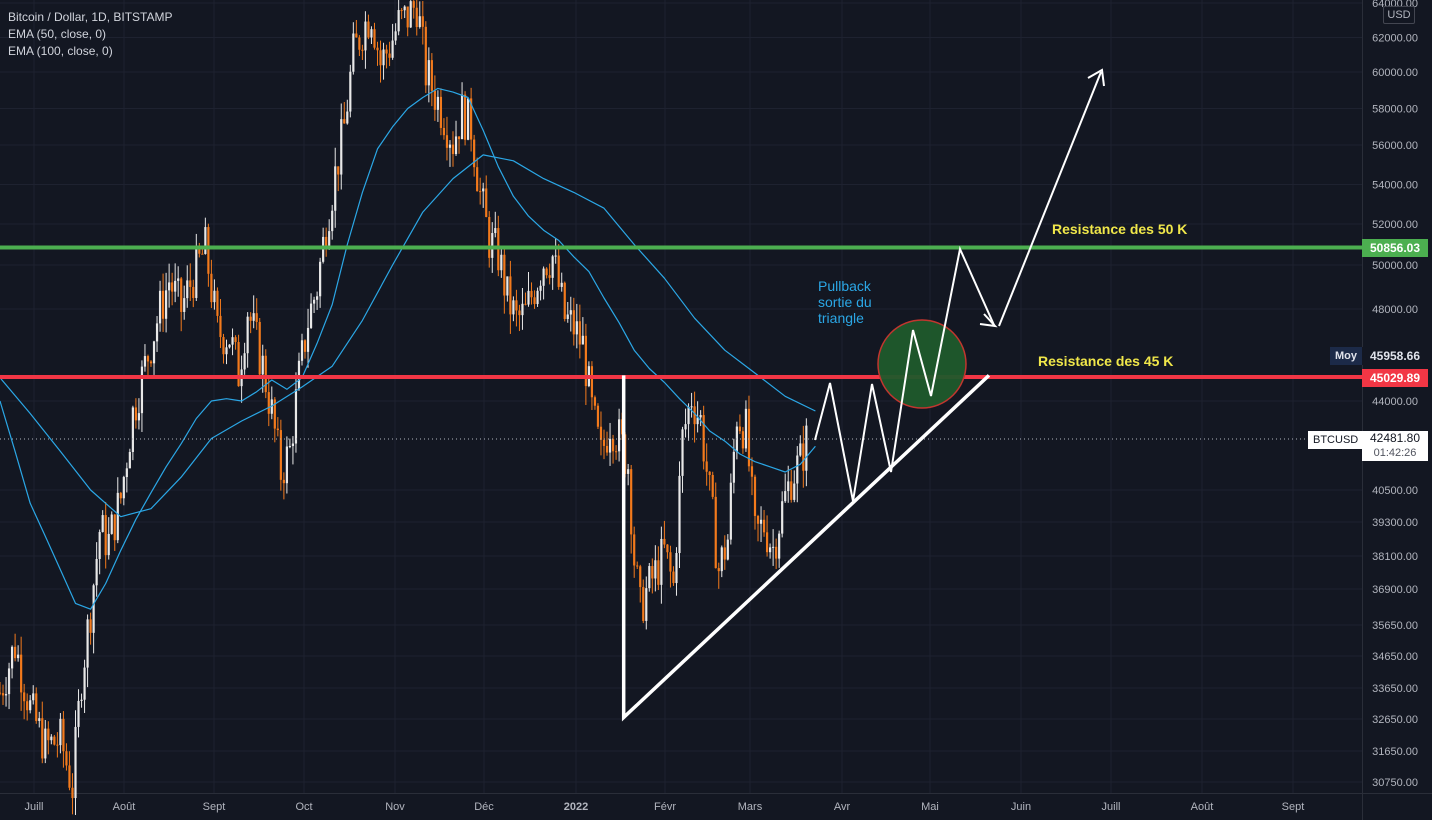 The image size is (1432, 820). What do you see at coordinates (845, 302) in the screenshot?
I see `annotation-pullback: Pullback sortie du triangle` at bounding box center [845, 302].